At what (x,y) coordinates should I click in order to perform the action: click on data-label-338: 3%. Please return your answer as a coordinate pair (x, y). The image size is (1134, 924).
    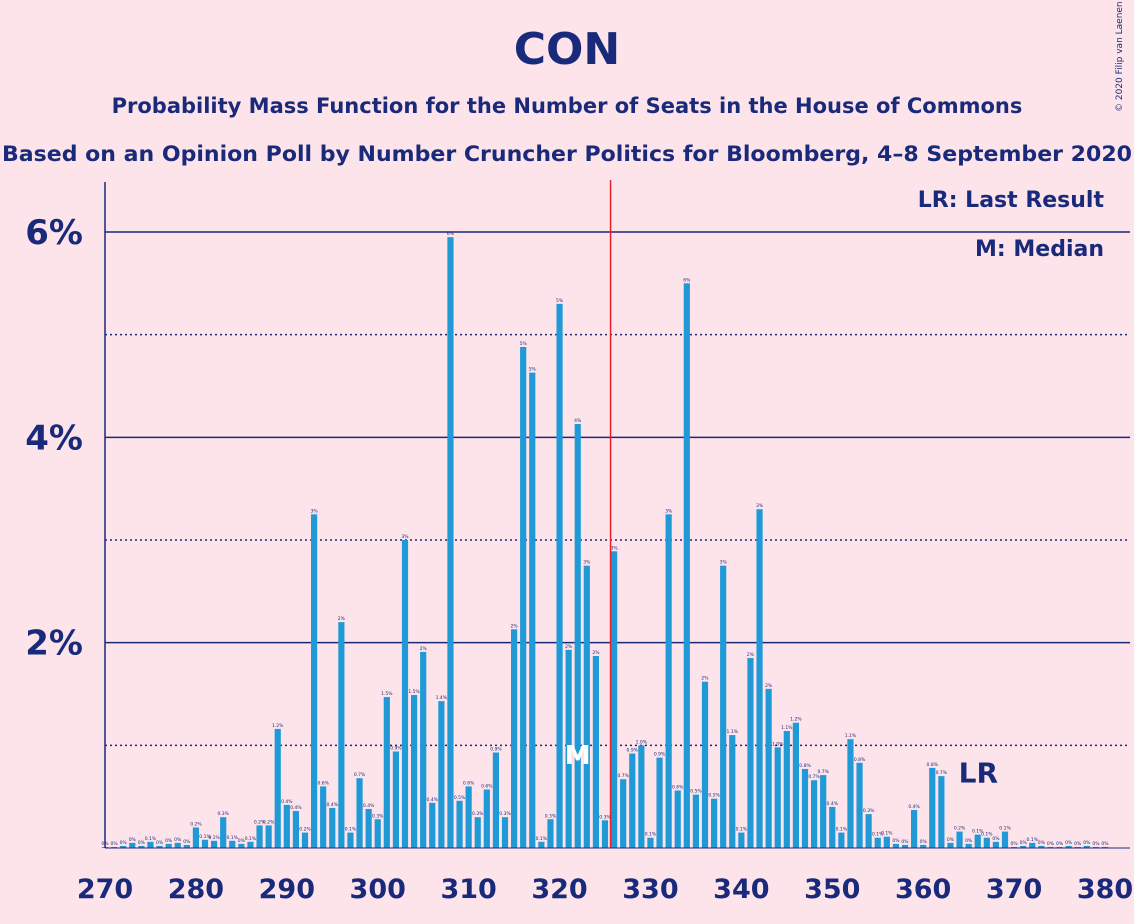
    Looking at the image, I should click on (724, 563).